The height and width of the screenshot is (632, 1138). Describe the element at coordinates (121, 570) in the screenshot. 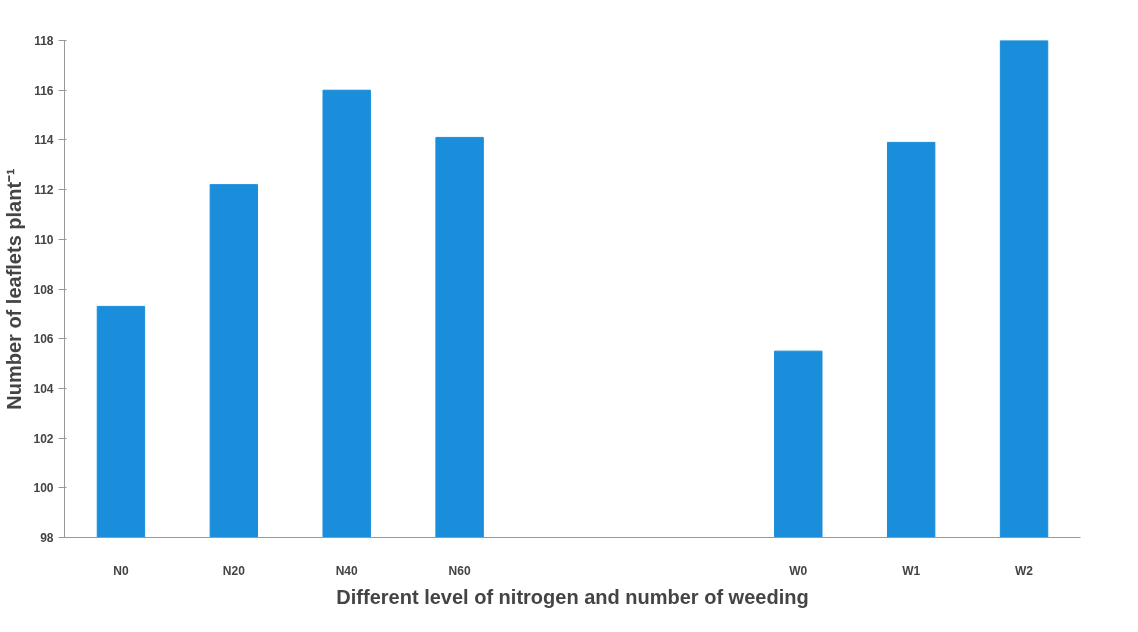

I see `x-tick-label: N0` at that location.